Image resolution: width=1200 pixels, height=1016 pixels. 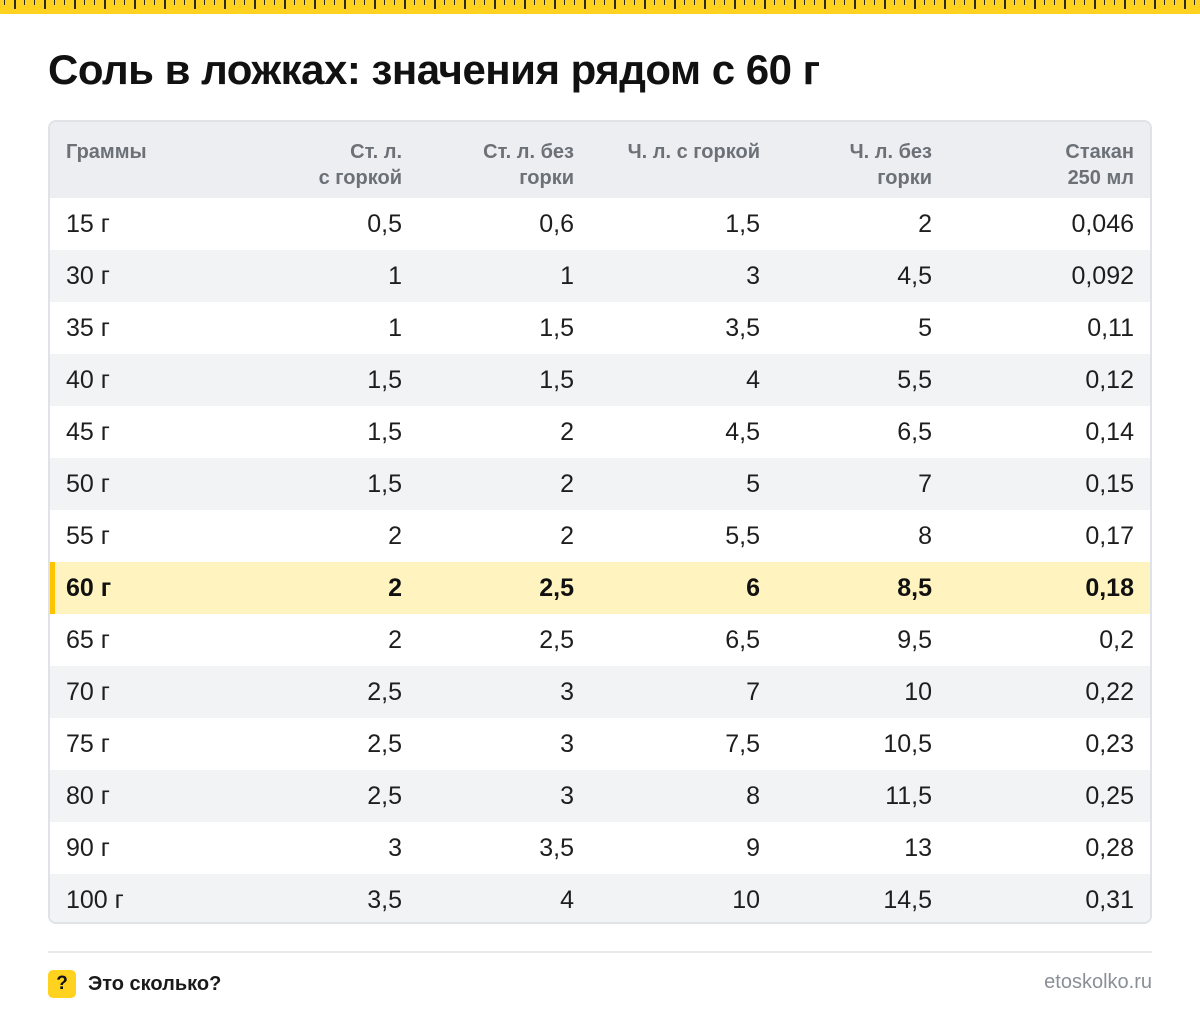 What do you see at coordinates (742, 743) in the screenshot?
I see `cell-tsp-heaped: 7,5` at bounding box center [742, 743].